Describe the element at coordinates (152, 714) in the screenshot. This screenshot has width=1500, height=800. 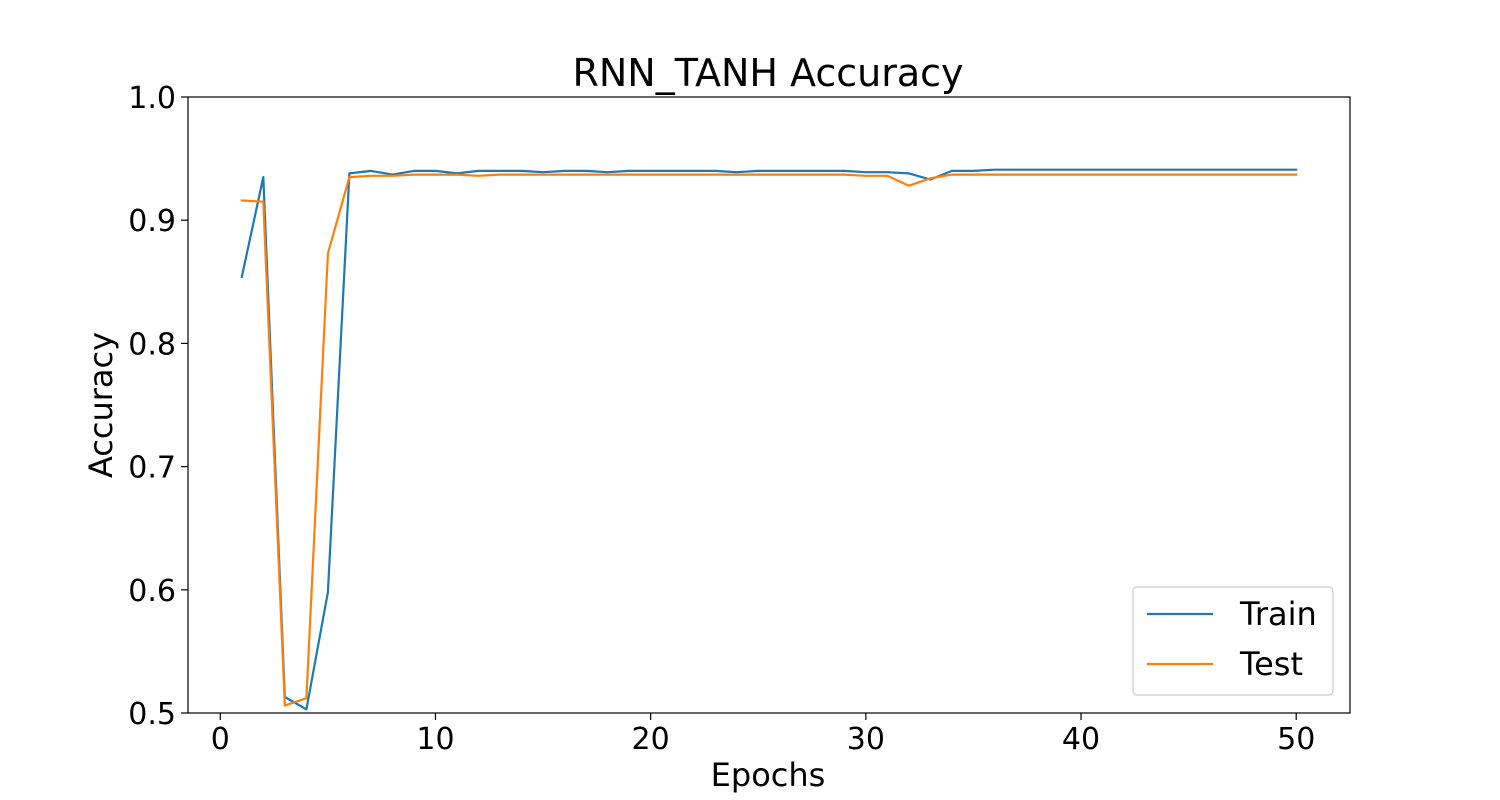
I see `y-tick-label: 0.5` at that location.